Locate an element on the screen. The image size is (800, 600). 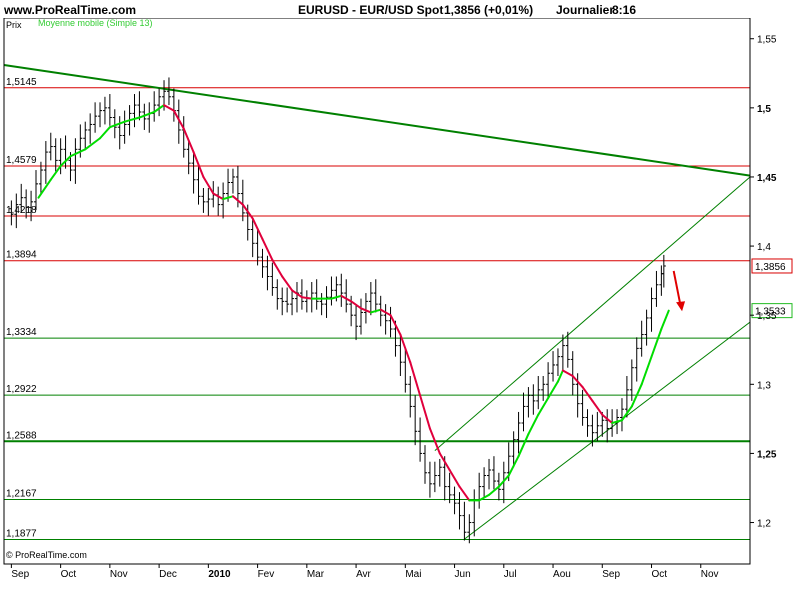
site-label: www.ProRealTime.com is located at coordinates (70, 10).